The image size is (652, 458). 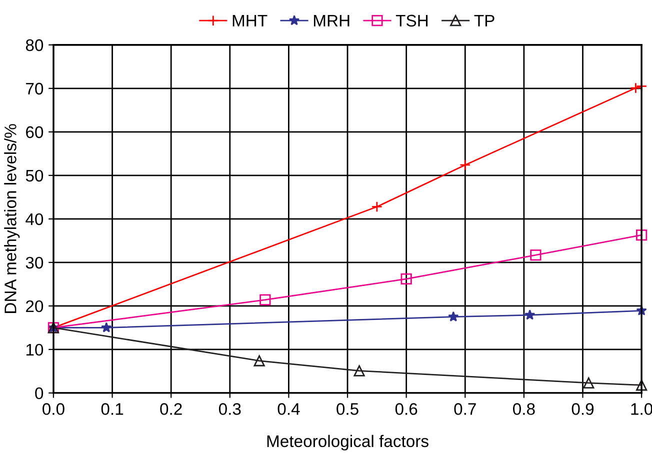 What do you see at coordinates (171, 409) in the screenshot?
I see `x-tick-label: 0.2` at bounding box center [171, 409].